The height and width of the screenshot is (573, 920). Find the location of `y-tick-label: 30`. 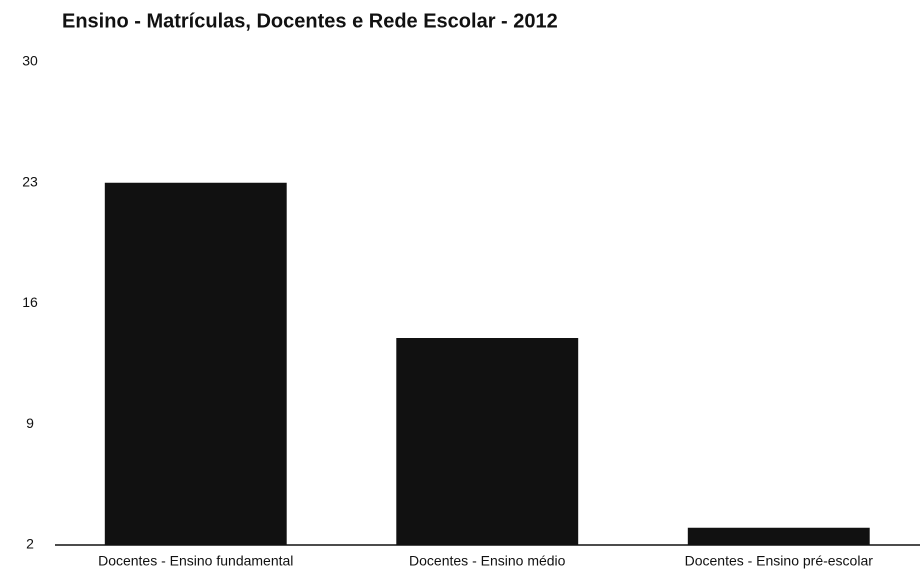

y-tick-label: 30 is located at coordinates (30, 61).